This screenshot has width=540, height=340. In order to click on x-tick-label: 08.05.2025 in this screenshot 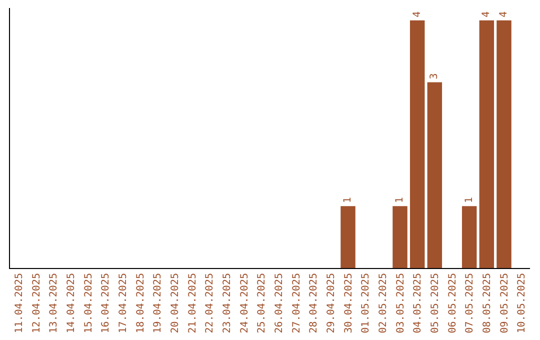, I will do `click(487, 303)`.